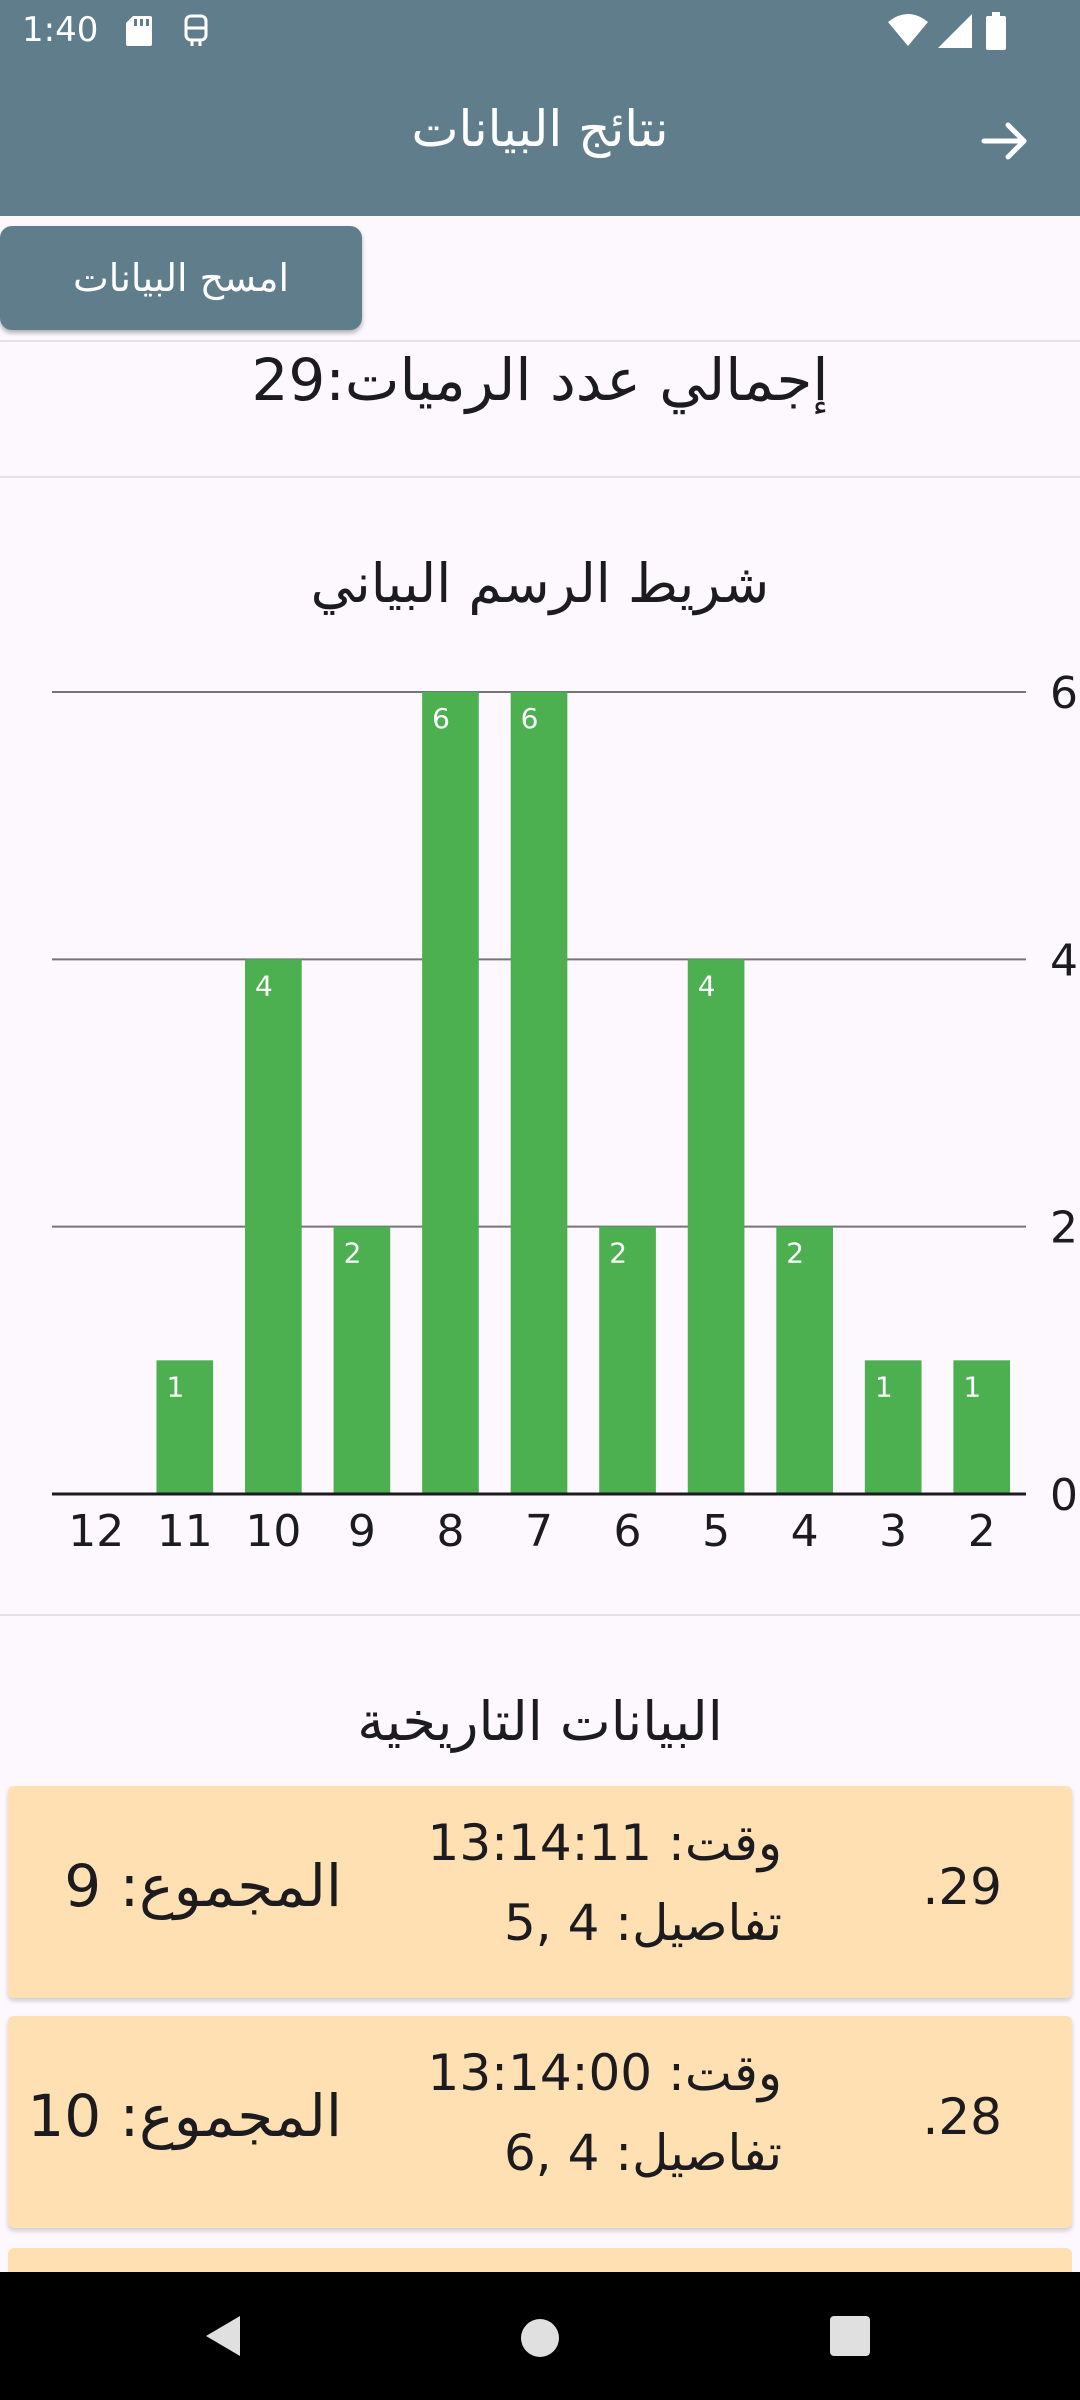 This screenshot has height=2400, width=1080. What do you see at coordinates (850, 2336) in the screenshot?
I see `nav-recents-icon` at bounding box center [850, 2336].